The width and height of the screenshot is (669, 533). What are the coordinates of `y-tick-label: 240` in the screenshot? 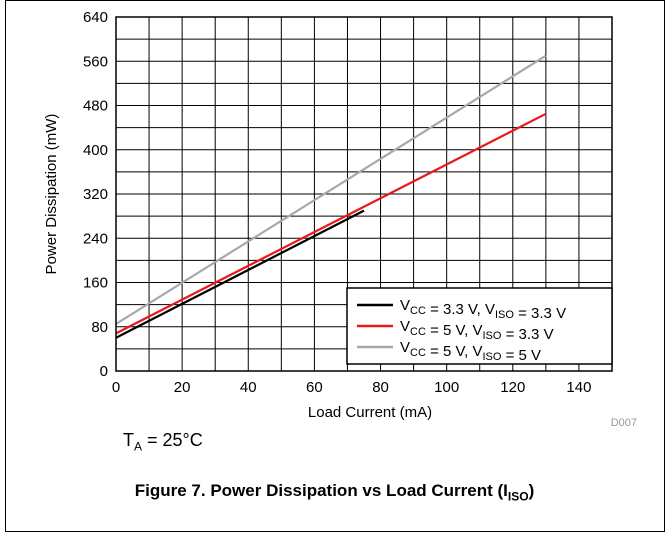 It's located at (95, 238).